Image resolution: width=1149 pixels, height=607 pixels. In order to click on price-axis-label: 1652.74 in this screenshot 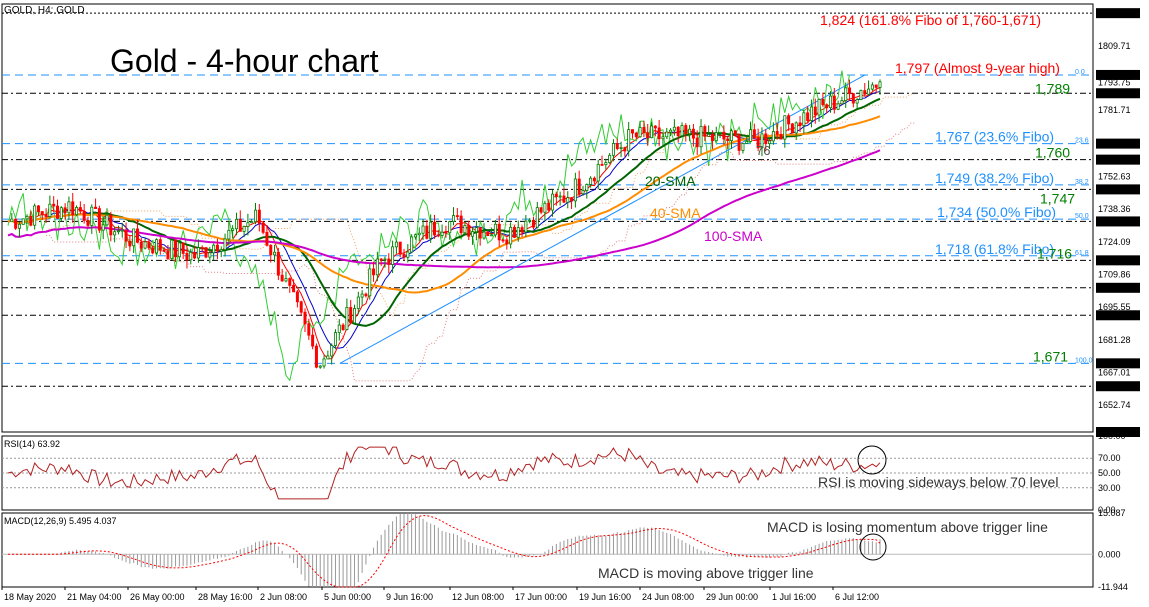, I will do `click(1114, 405)`.